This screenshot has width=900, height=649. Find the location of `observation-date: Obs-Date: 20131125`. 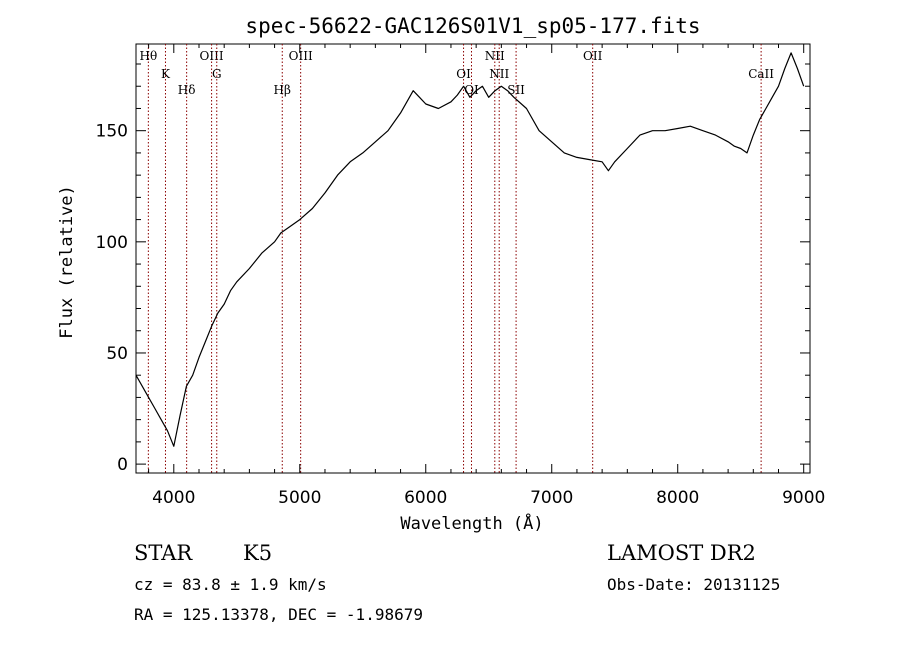

observation-date: Obs-Date: 20131125 is located at coordinates (693, 584).